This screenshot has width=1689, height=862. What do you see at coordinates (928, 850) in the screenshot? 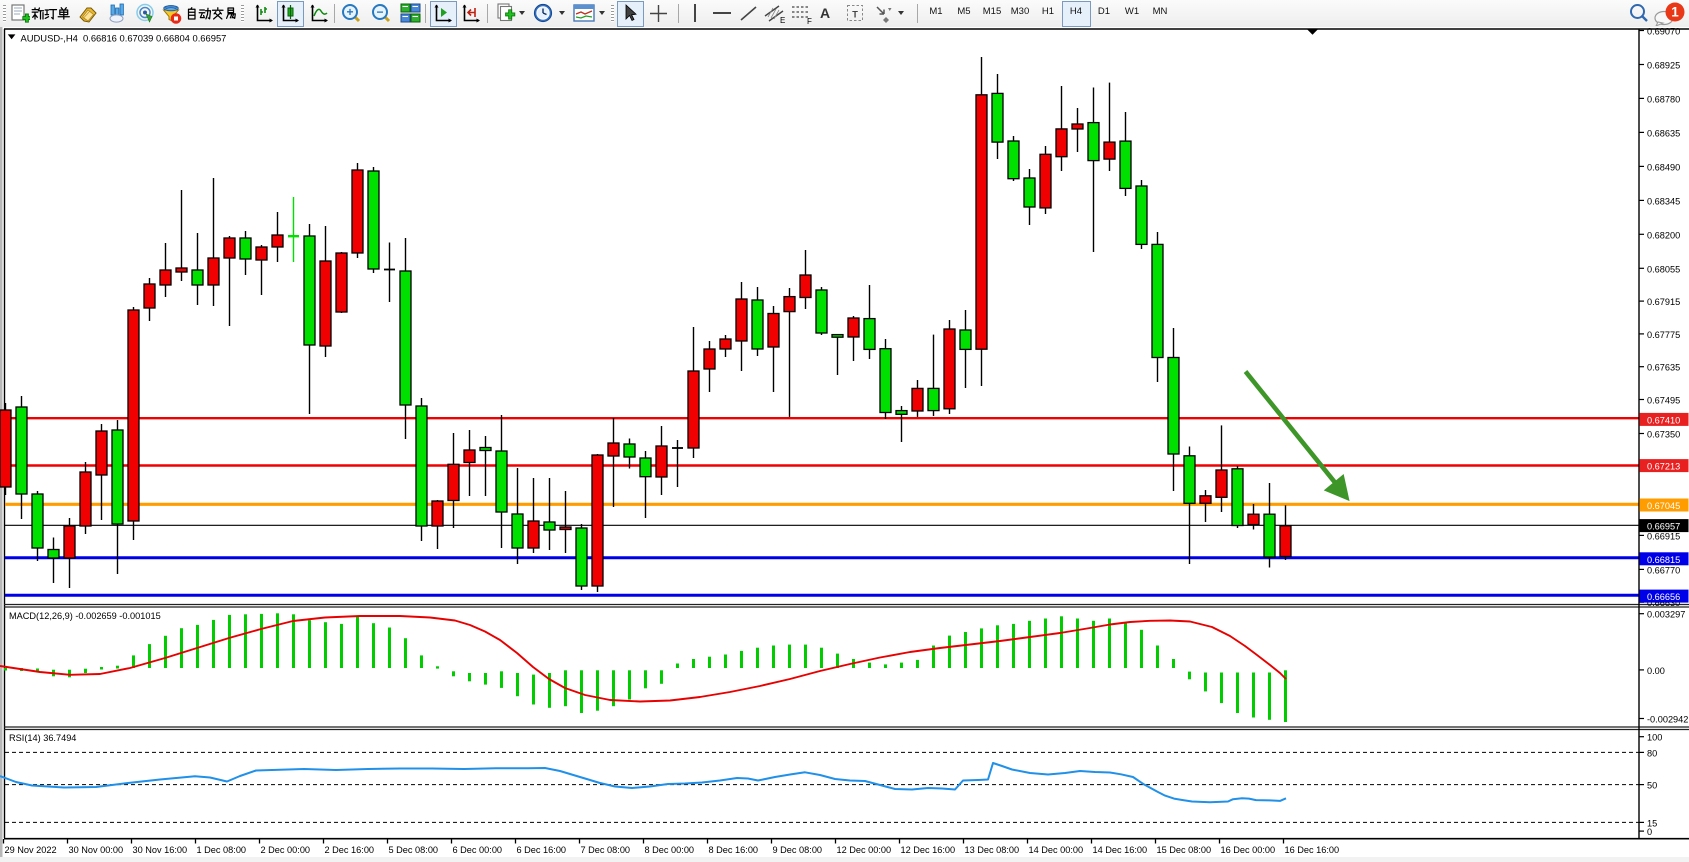
I see `svg-text: 12 Dec 16:00` at bounding box center [928, 850].